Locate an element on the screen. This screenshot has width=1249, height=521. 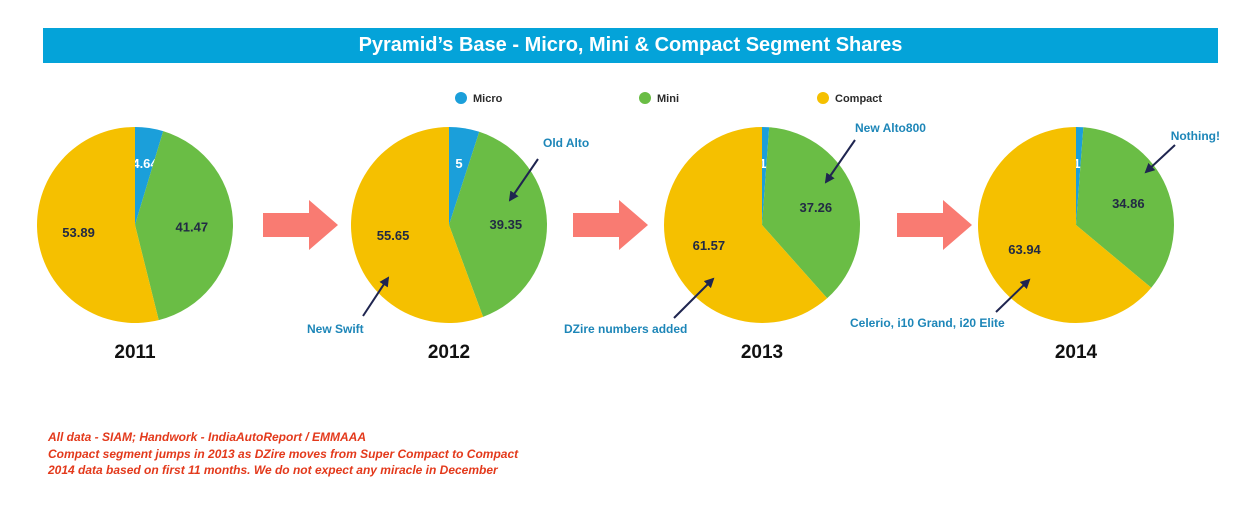
slice-label-2011-compact: 53.89 is located at coordinates (78, 232).